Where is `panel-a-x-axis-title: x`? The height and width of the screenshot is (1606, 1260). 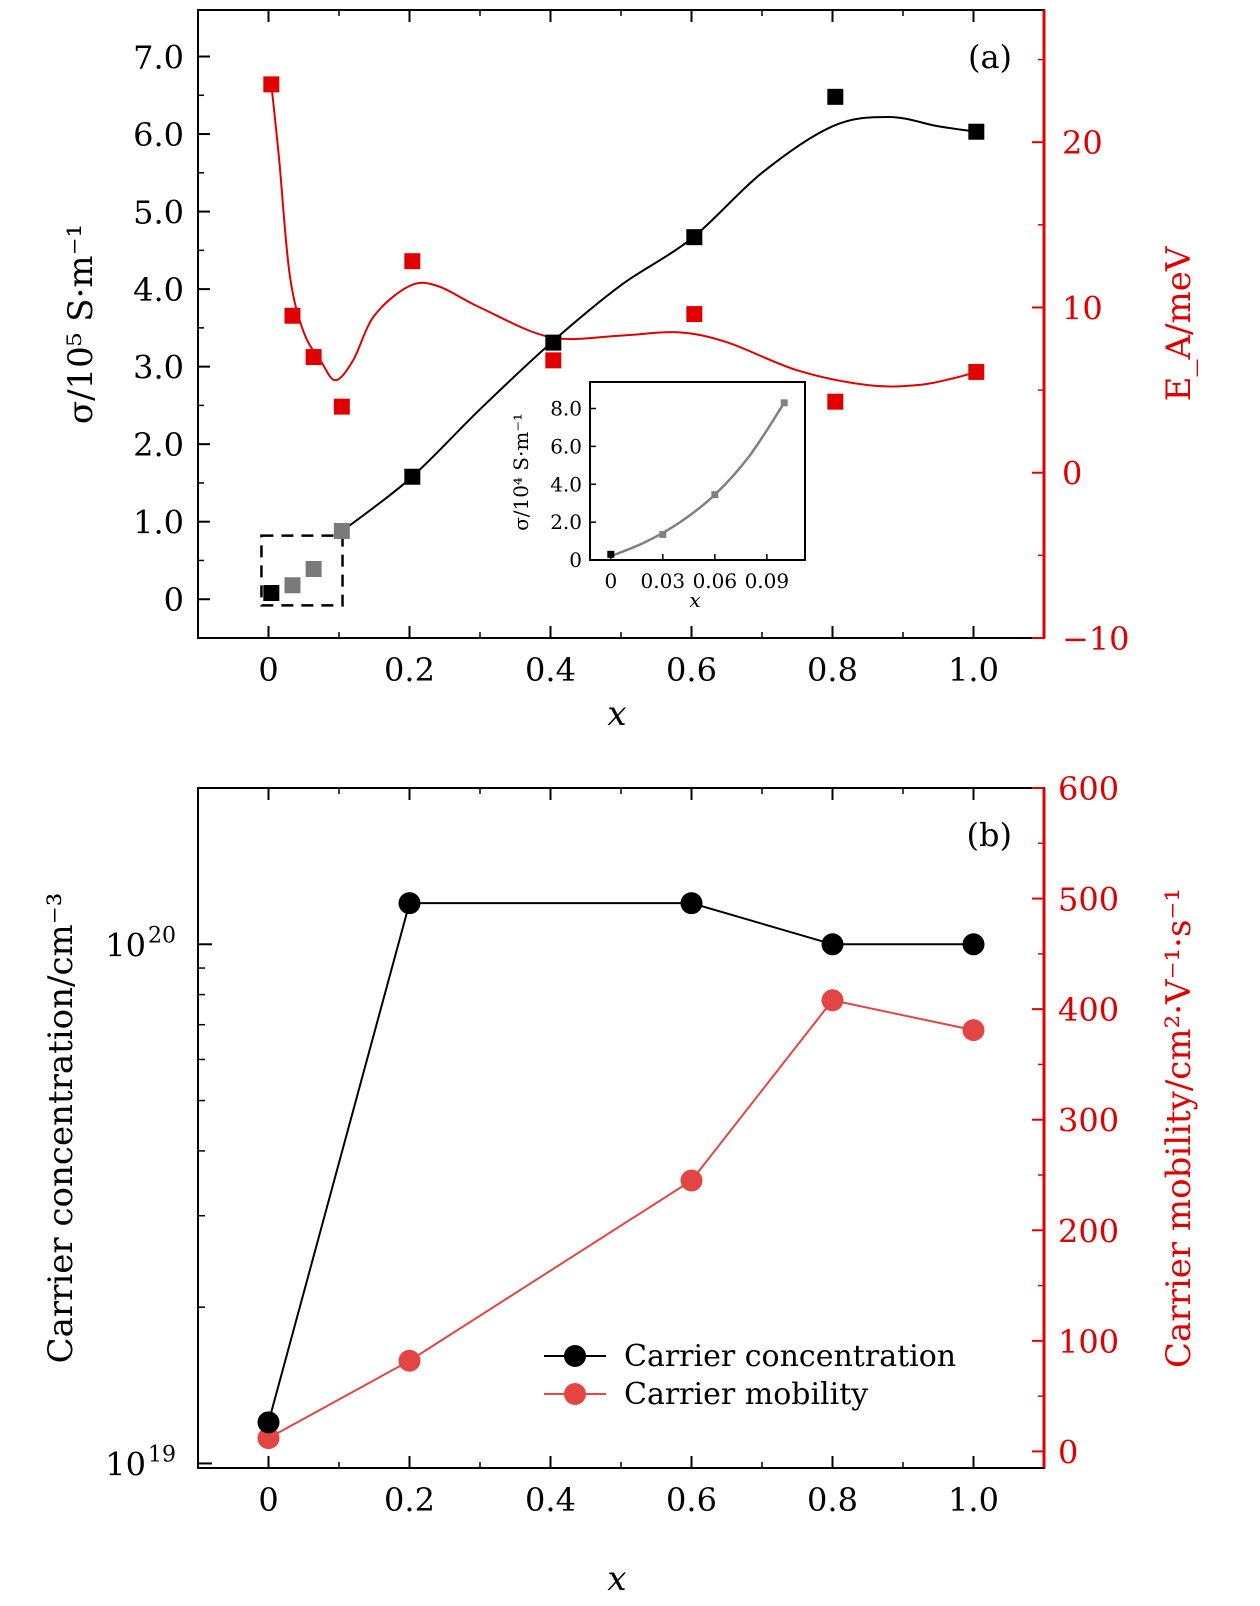 panel-a-x-axis-title: x is located at coordinates (616, 714).